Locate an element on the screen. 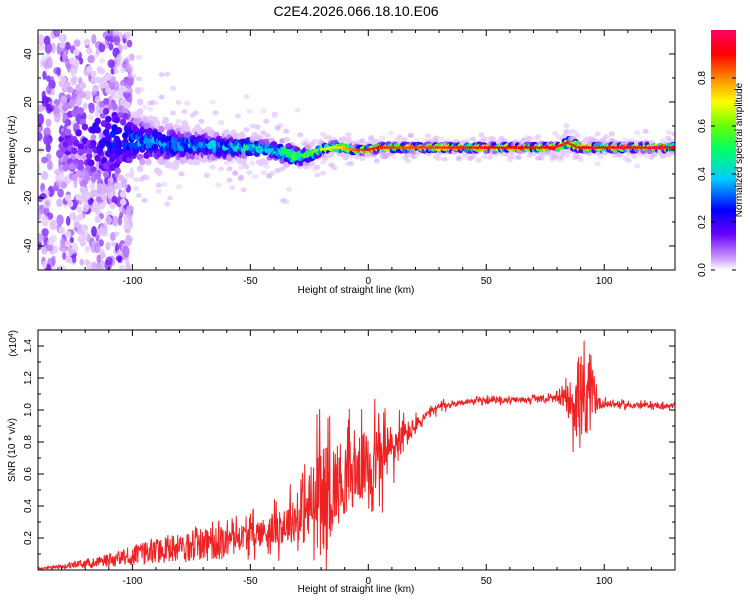 This screenshot has width=750, height=600. snr-scale-prefix: (x10 is located at coordinates (13, 347).